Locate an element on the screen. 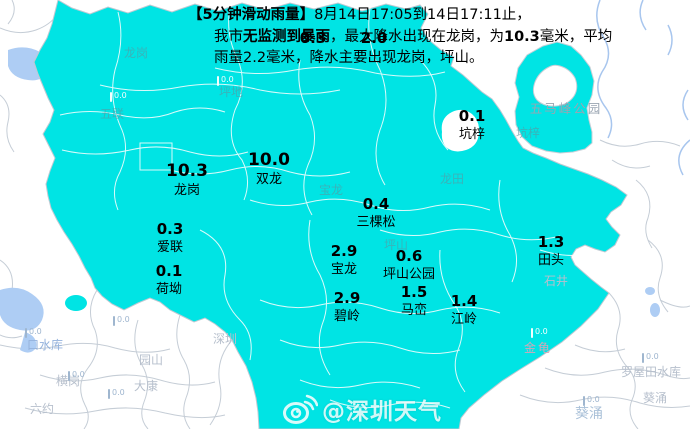 The width and height of the screenshot is (690, 429). rain-area-small-patch is located at coordinates (76, 303).